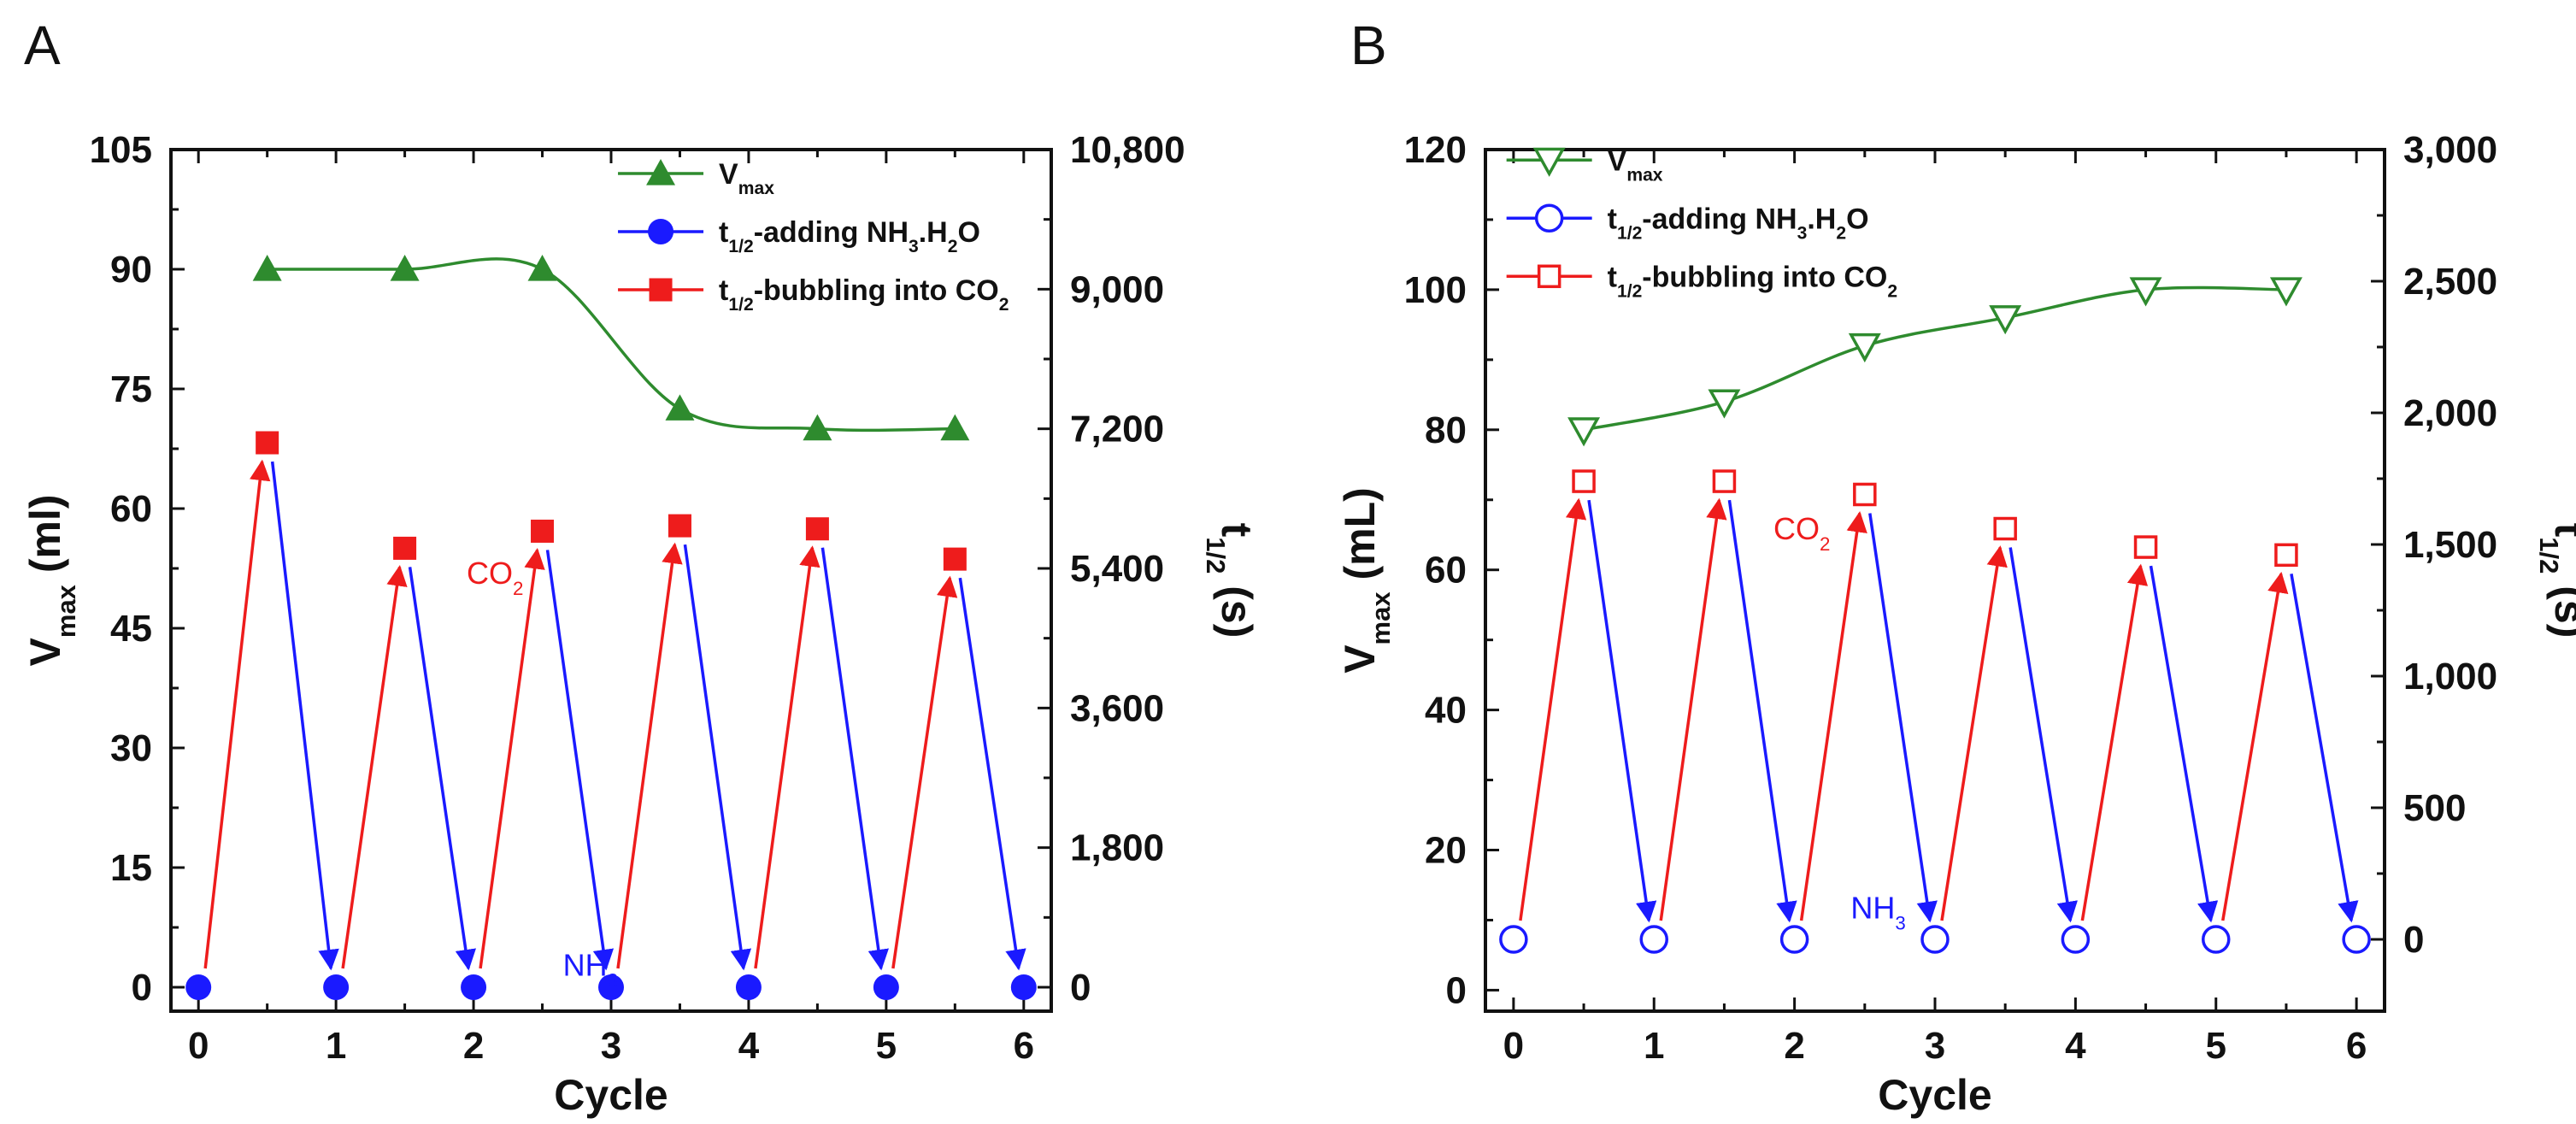 The height and width of the screenshot is (1124, 2576). I want to click on y2-tick-label: 2,000, so click(2450, 413).